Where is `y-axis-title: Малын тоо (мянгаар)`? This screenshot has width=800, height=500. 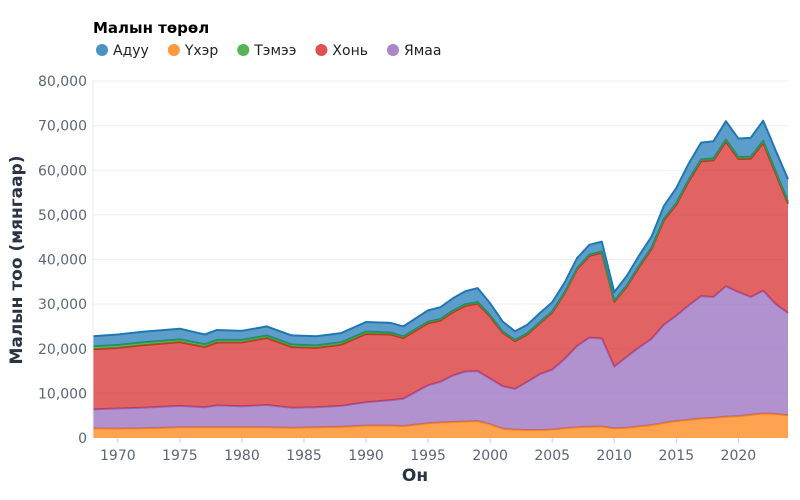
y-axis-title: Малын тоо (мянгаар) is located at coordinates (17, 259).